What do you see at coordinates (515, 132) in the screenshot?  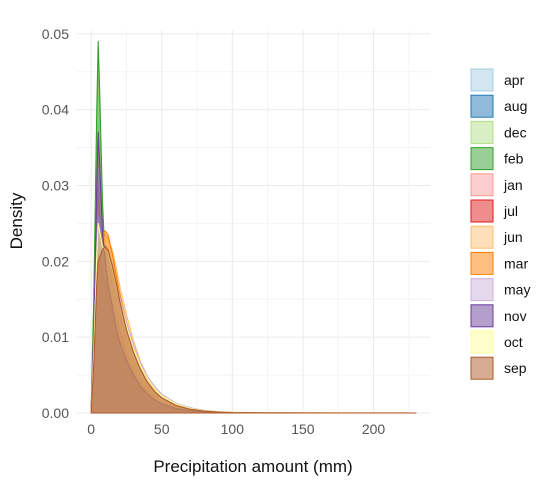 I see `legend-label-dec: dec` at bounding box center [515, 132].